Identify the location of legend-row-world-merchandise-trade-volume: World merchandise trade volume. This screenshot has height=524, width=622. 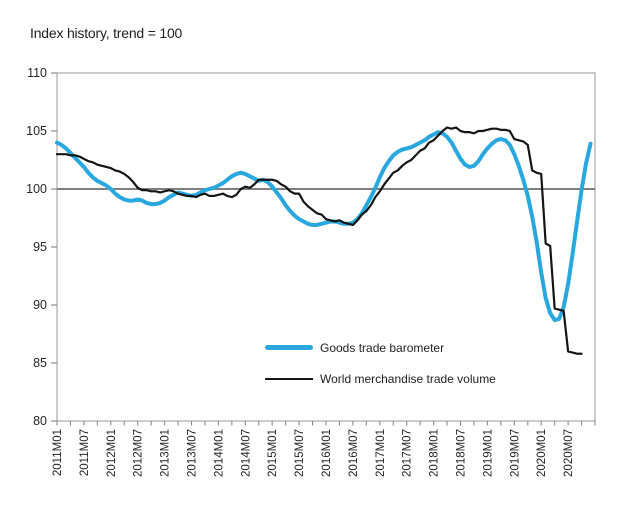
(380, 378).